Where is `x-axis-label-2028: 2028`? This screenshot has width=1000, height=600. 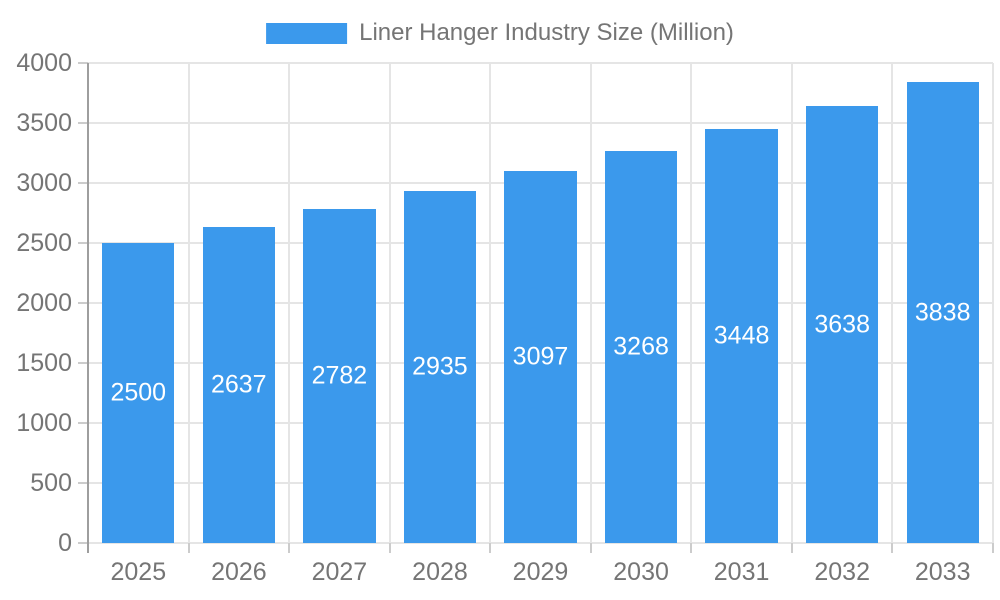 x-axis-label-2028: 2028 is located at coordinates (440, 572).